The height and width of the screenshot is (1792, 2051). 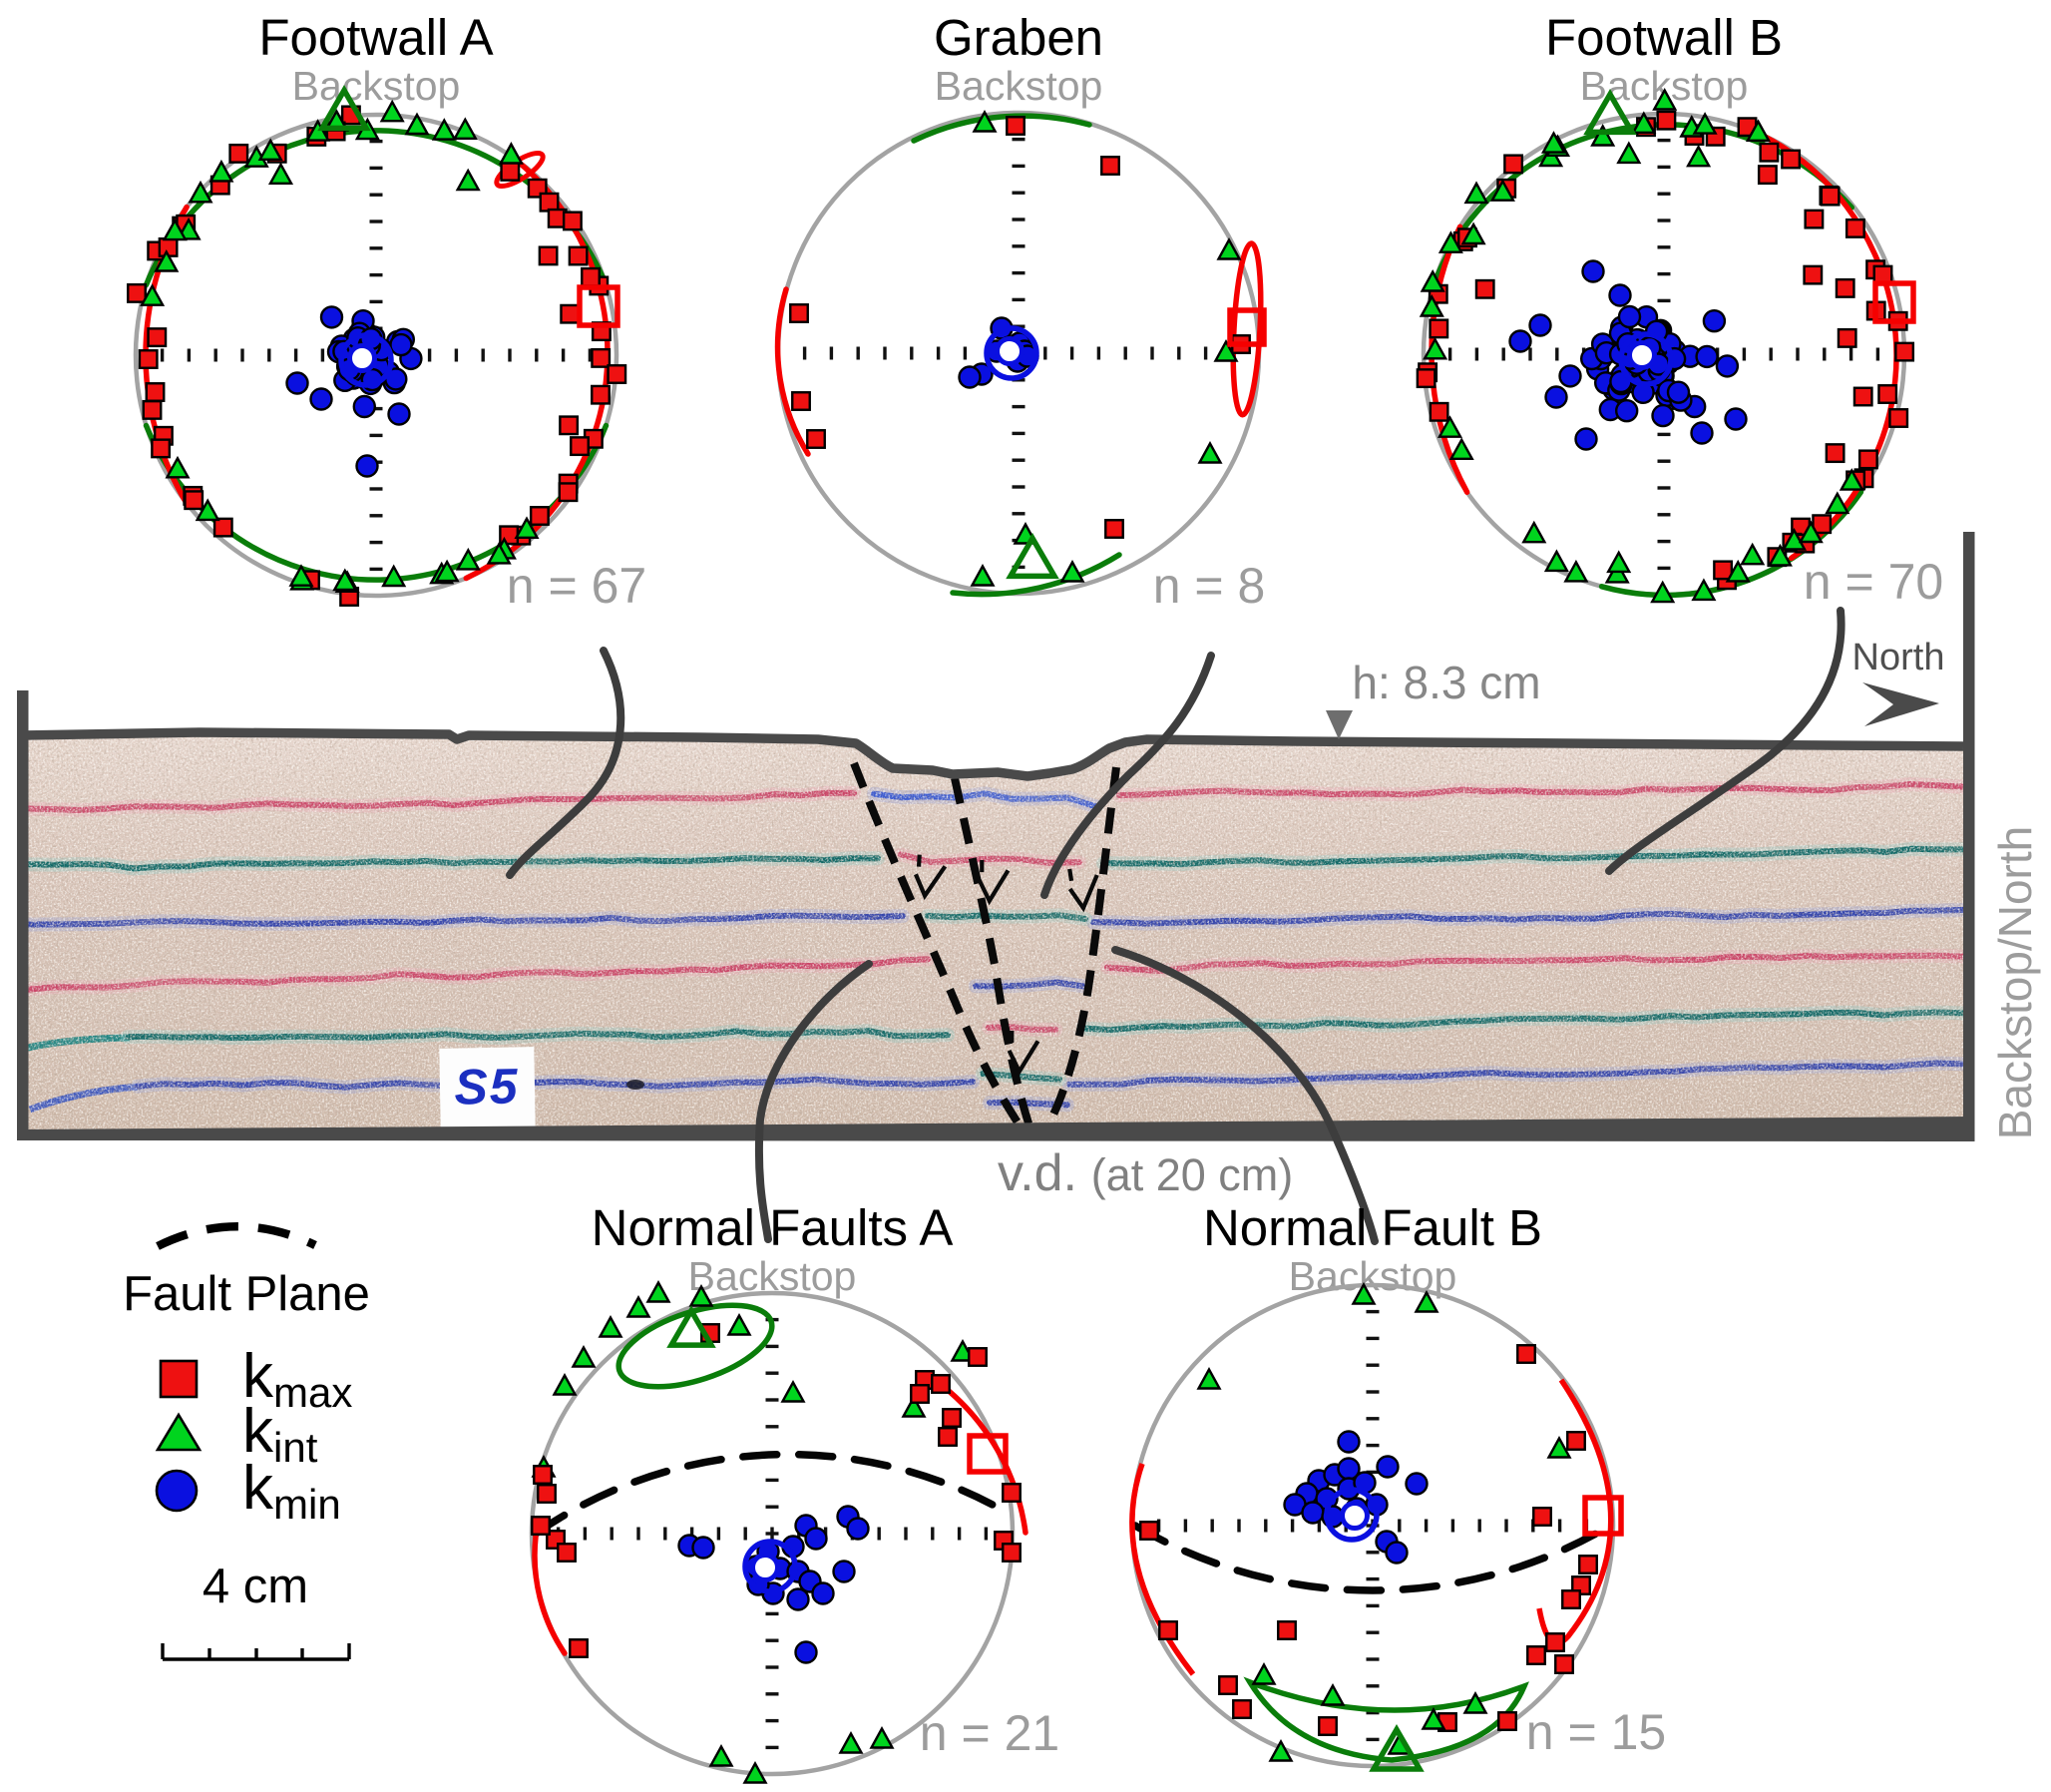 What do you see at coordinates (1193, 1174) in the screenshot?
I see `svg-text: (at 20 cm)` at bounding box center [1193, 1174].